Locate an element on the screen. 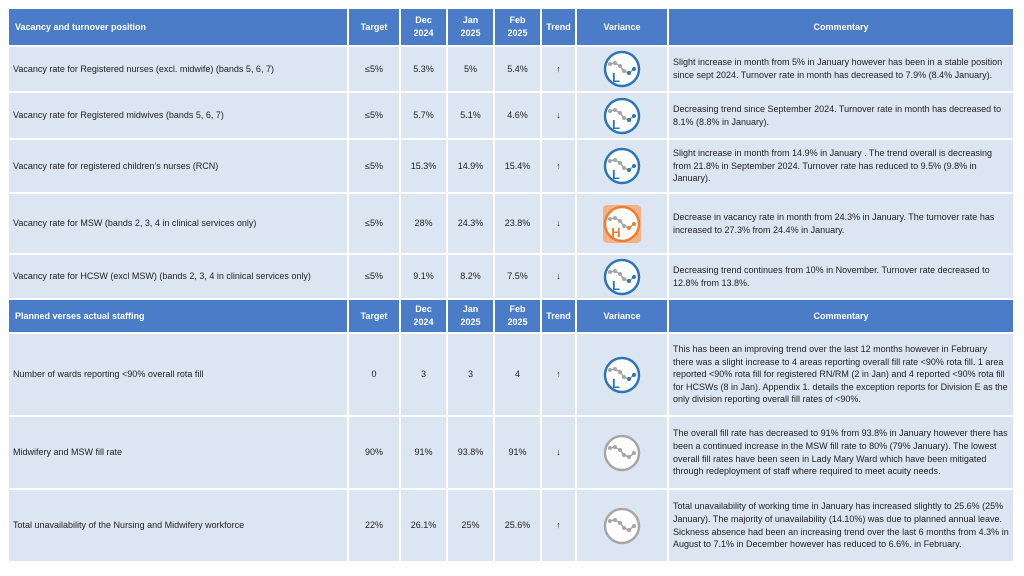 Image resolution: width=1024 pixels, height=576 pixels. header-cell: Planned verses actual staffing is located at coordinates (178, 316).